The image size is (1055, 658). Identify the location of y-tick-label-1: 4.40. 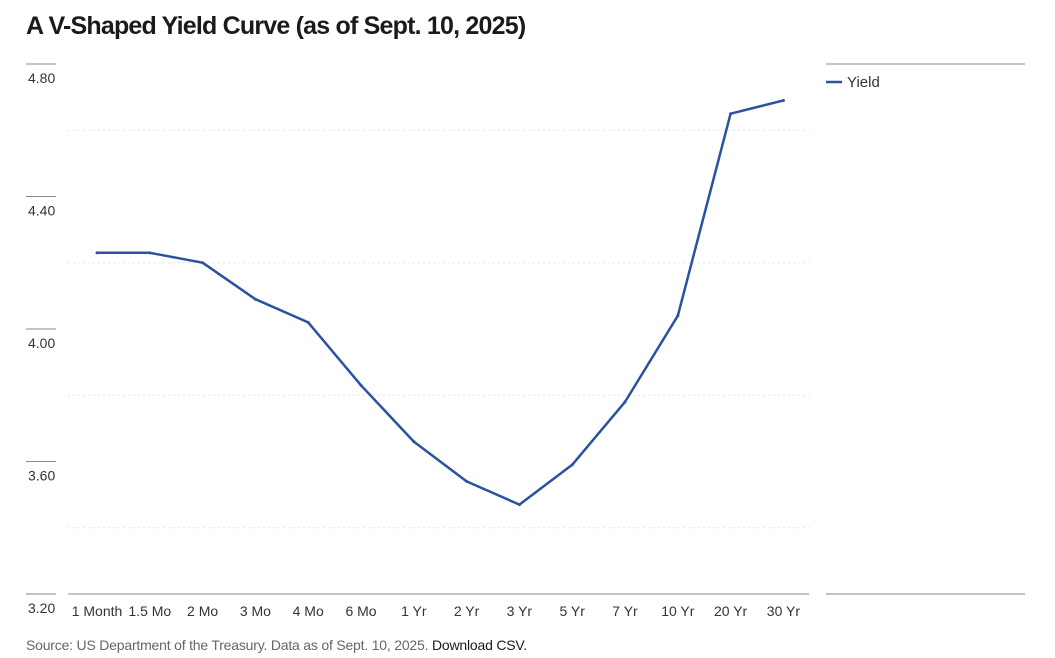
(41, 211).